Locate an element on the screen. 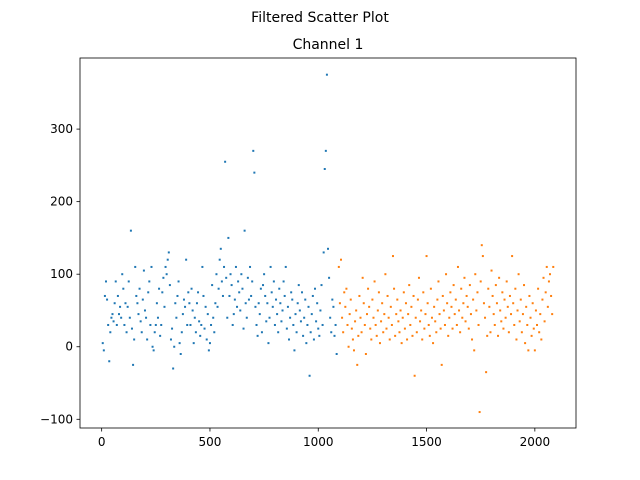 The image size is (640, 480). axes-title: Channel 1 is located at coordinates (328, 45).